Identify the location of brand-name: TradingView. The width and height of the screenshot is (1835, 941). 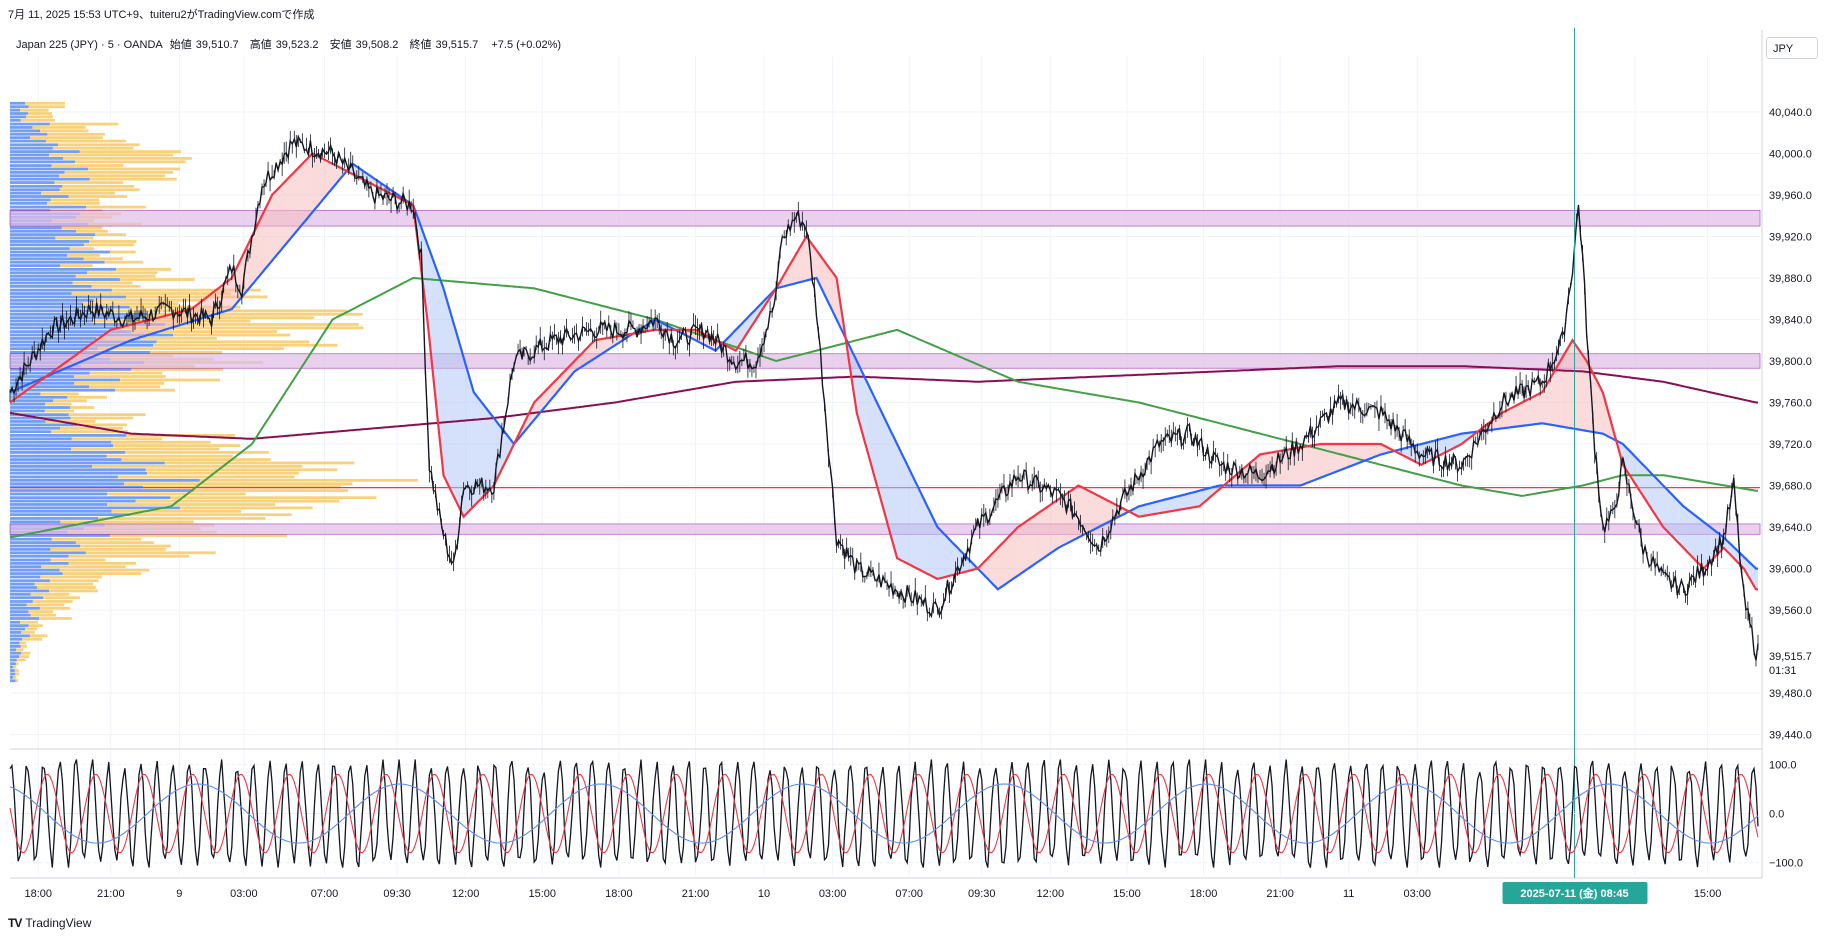
(58, 923).